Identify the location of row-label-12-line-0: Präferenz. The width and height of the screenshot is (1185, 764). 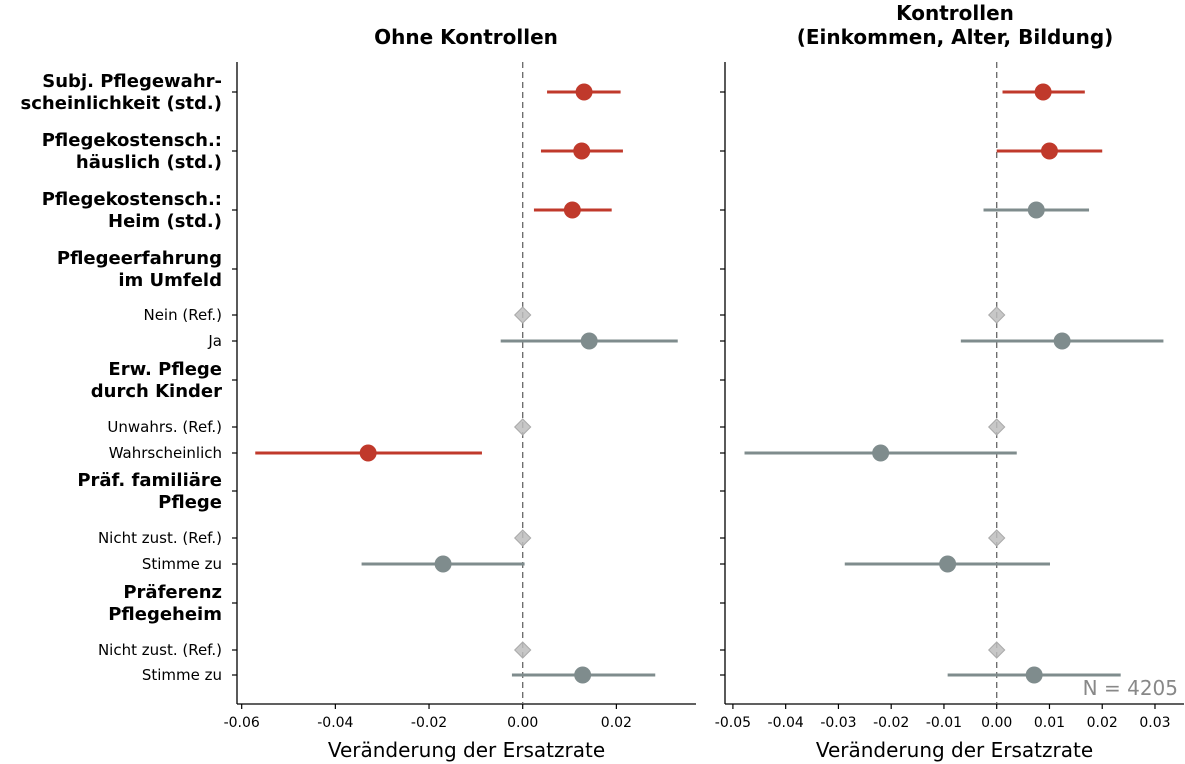
(172, 592).